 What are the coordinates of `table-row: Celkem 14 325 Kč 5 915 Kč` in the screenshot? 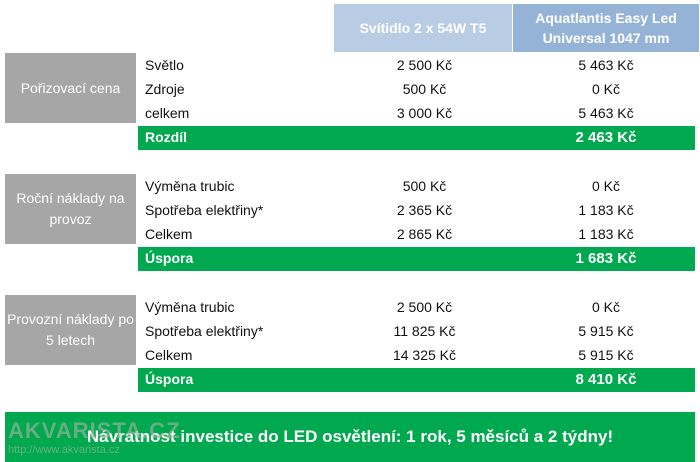 It's located at (416, 356).